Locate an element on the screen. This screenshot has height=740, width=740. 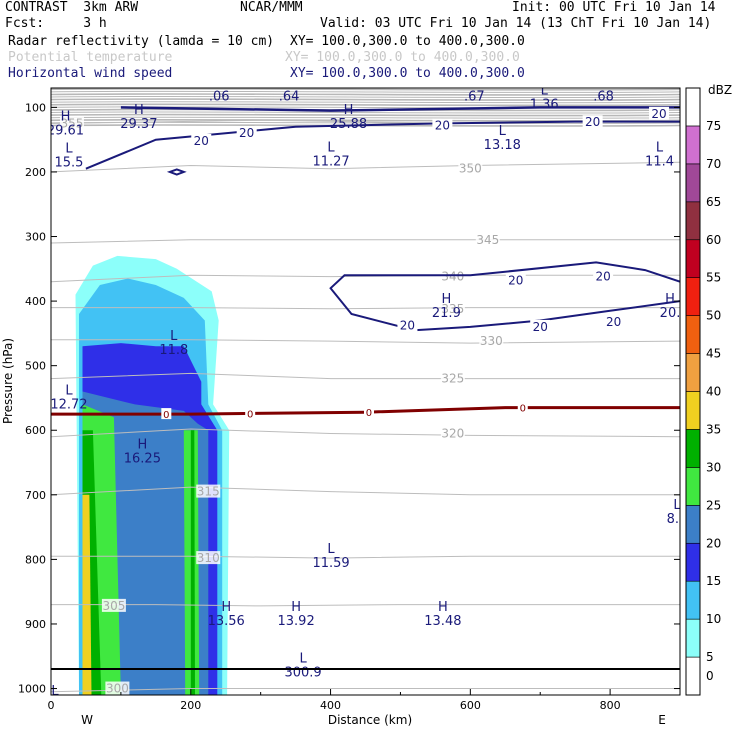
colorbar-label-55: 55 is located at coordinates (713, 278).